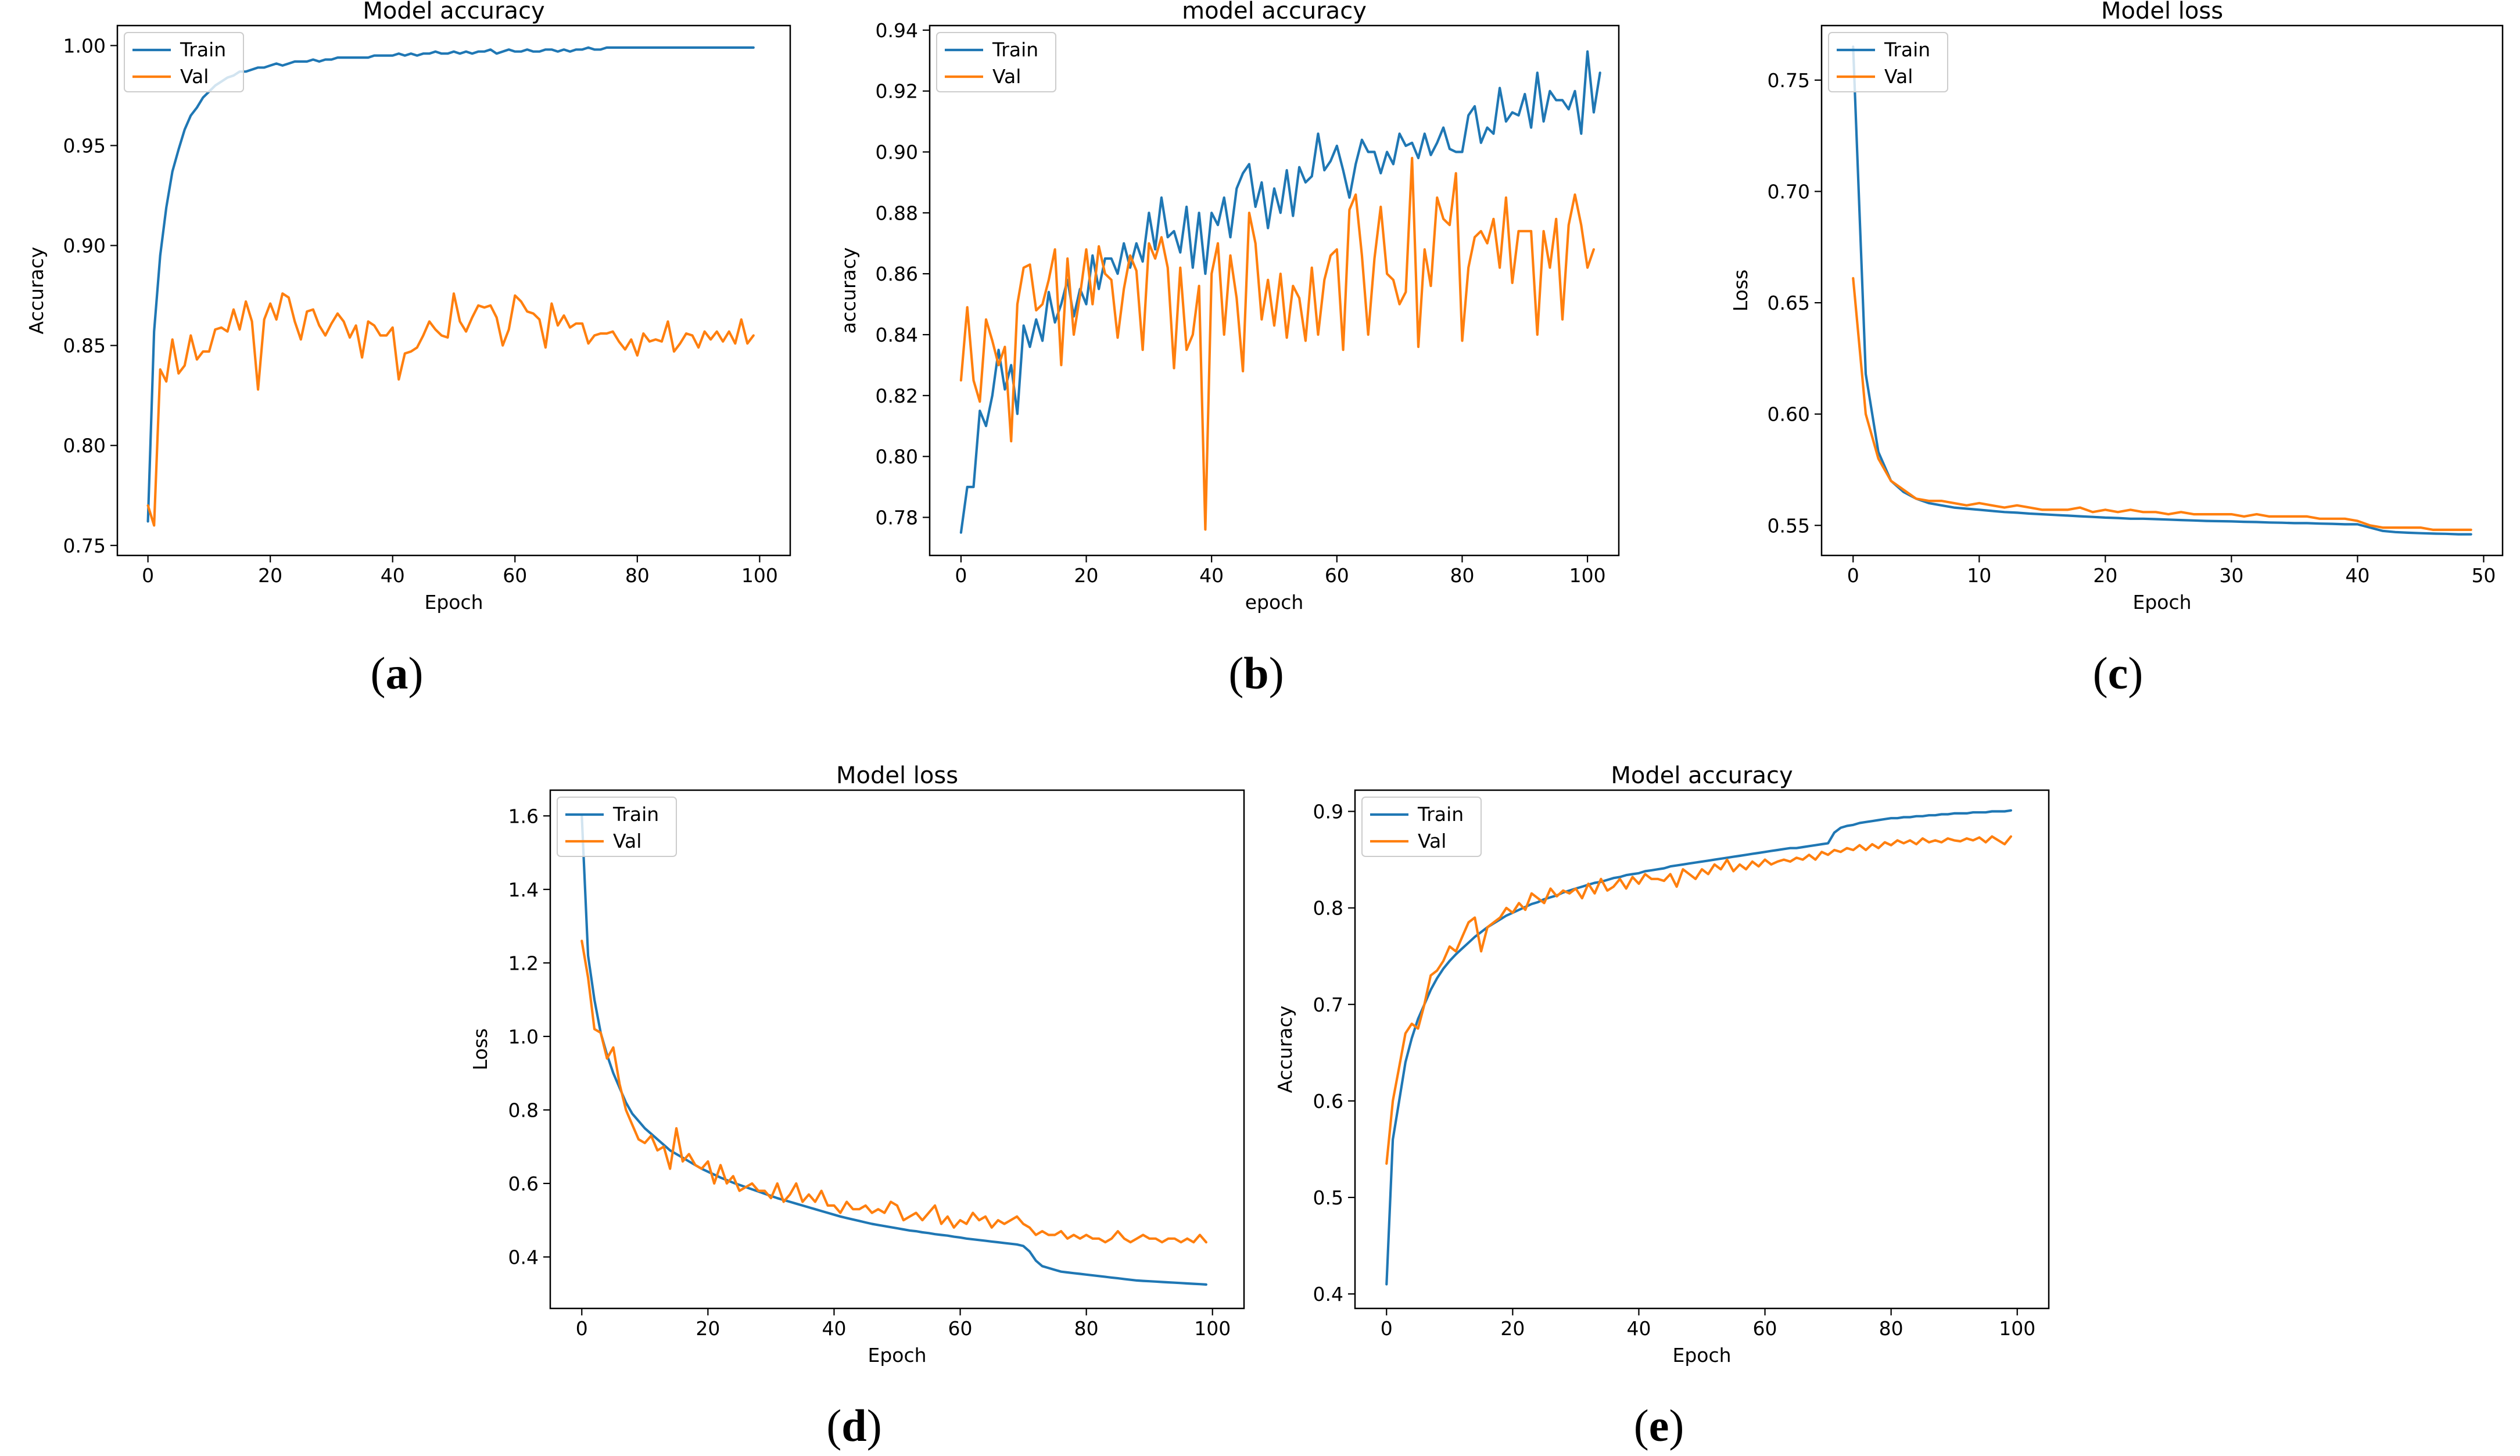 This screenshot has width=2520, height=1456. Describe the element at coordinates (523, 816) in the screenshot. I see `y-tick-label: 1.6` at that location.